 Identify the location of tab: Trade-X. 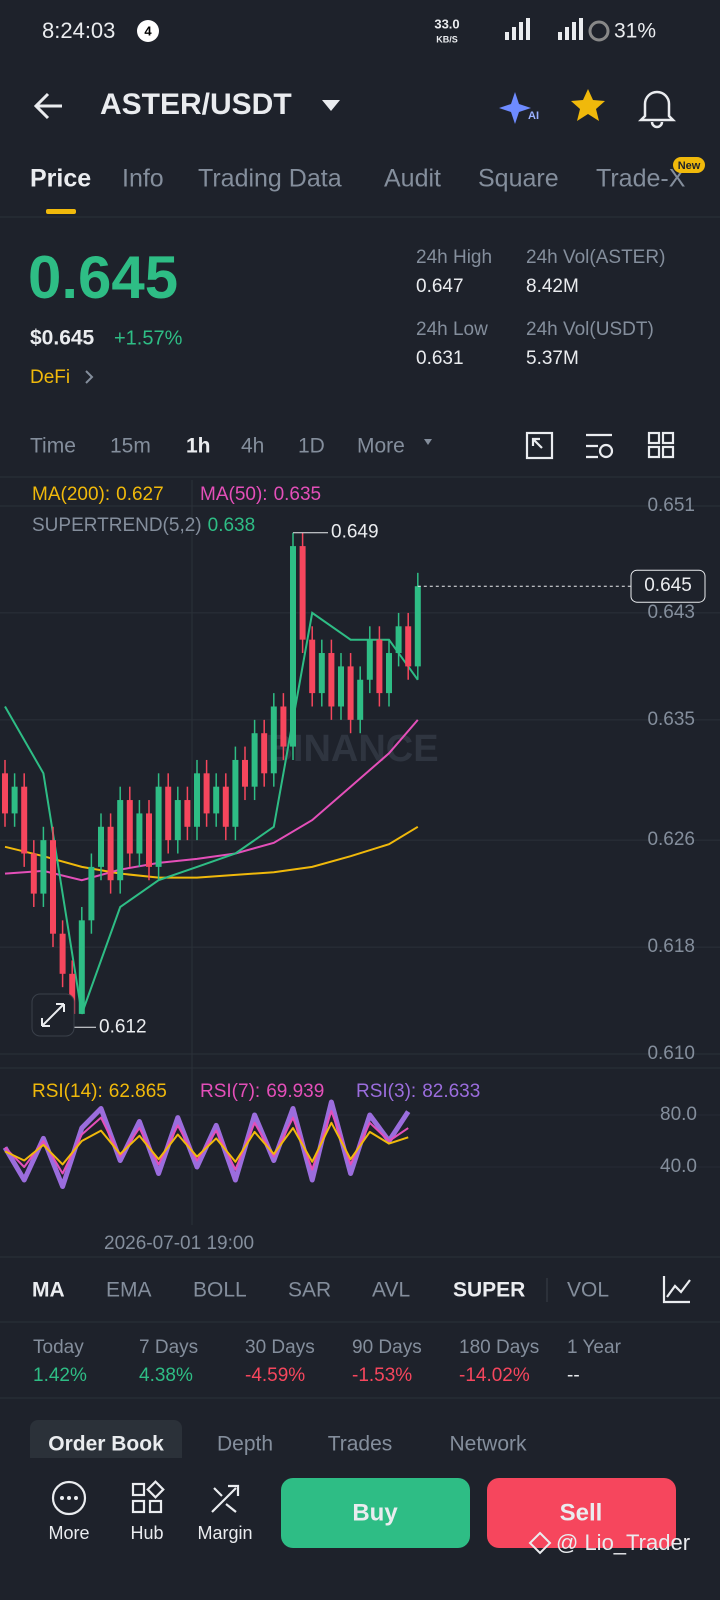
(641, 179).